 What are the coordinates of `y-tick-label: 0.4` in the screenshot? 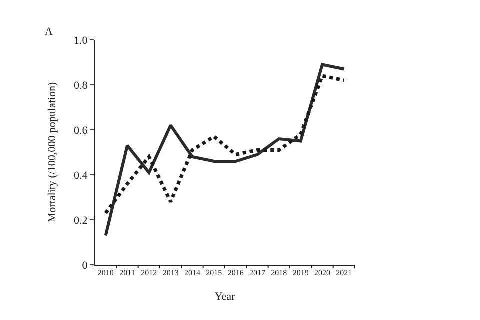 It's located at (81, 176).